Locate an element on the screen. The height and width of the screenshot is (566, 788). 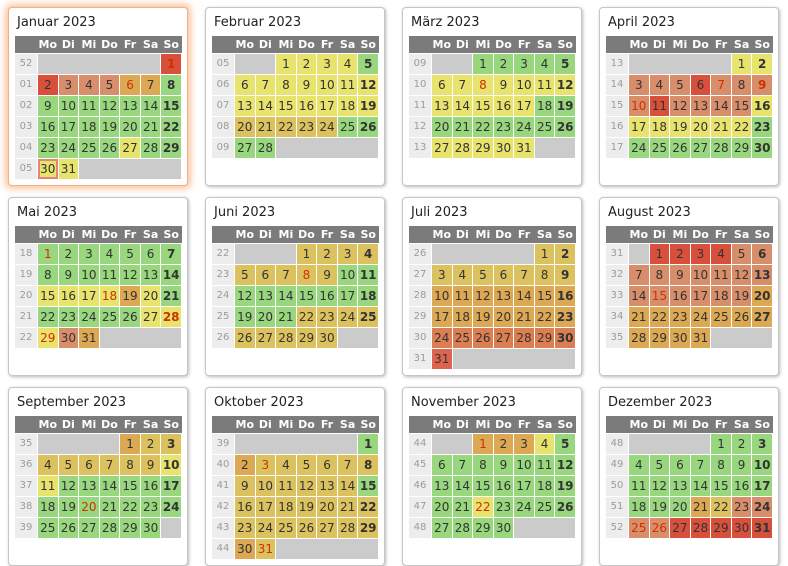
day-cell: 29 is located at coordinates (483, 148).